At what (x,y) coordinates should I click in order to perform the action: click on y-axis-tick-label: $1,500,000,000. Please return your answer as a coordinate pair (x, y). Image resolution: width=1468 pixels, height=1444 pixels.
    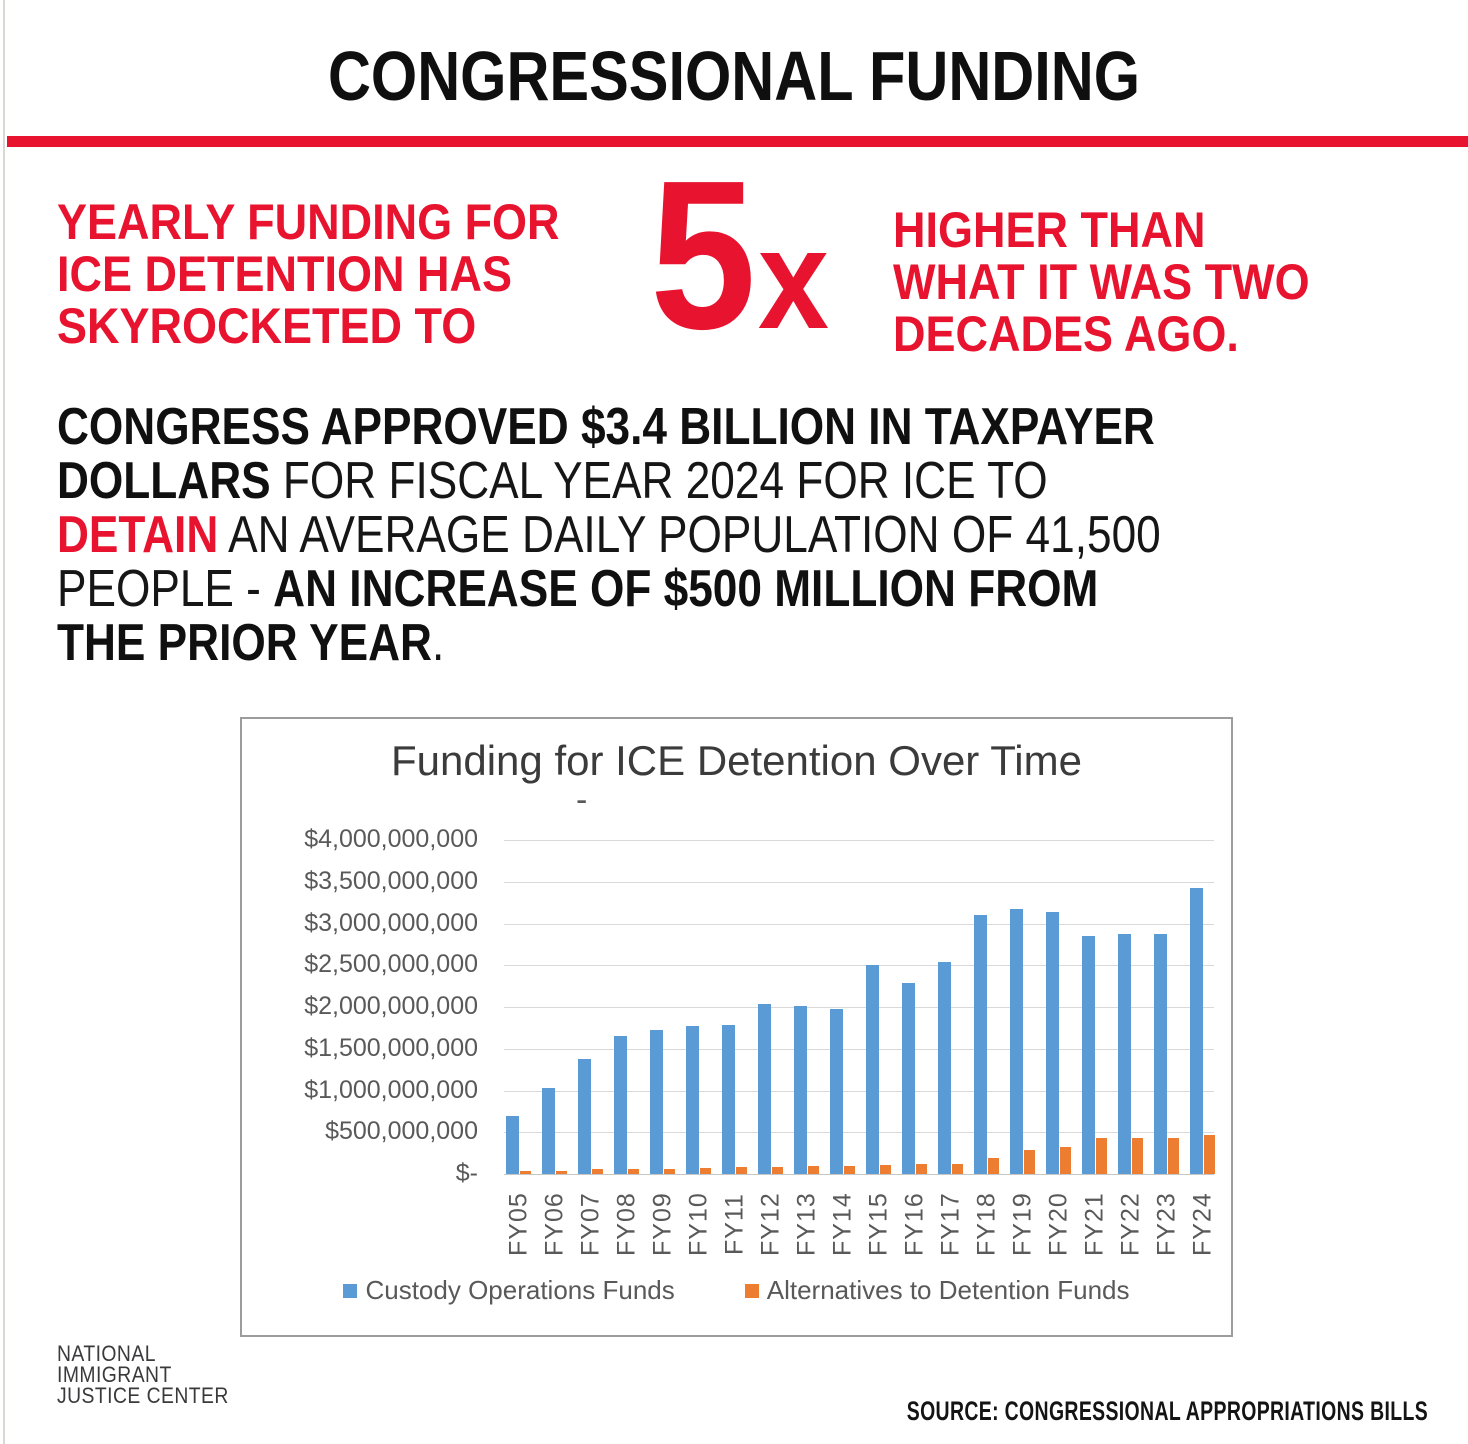
    Looking at the image, I should click on (391, 1047).